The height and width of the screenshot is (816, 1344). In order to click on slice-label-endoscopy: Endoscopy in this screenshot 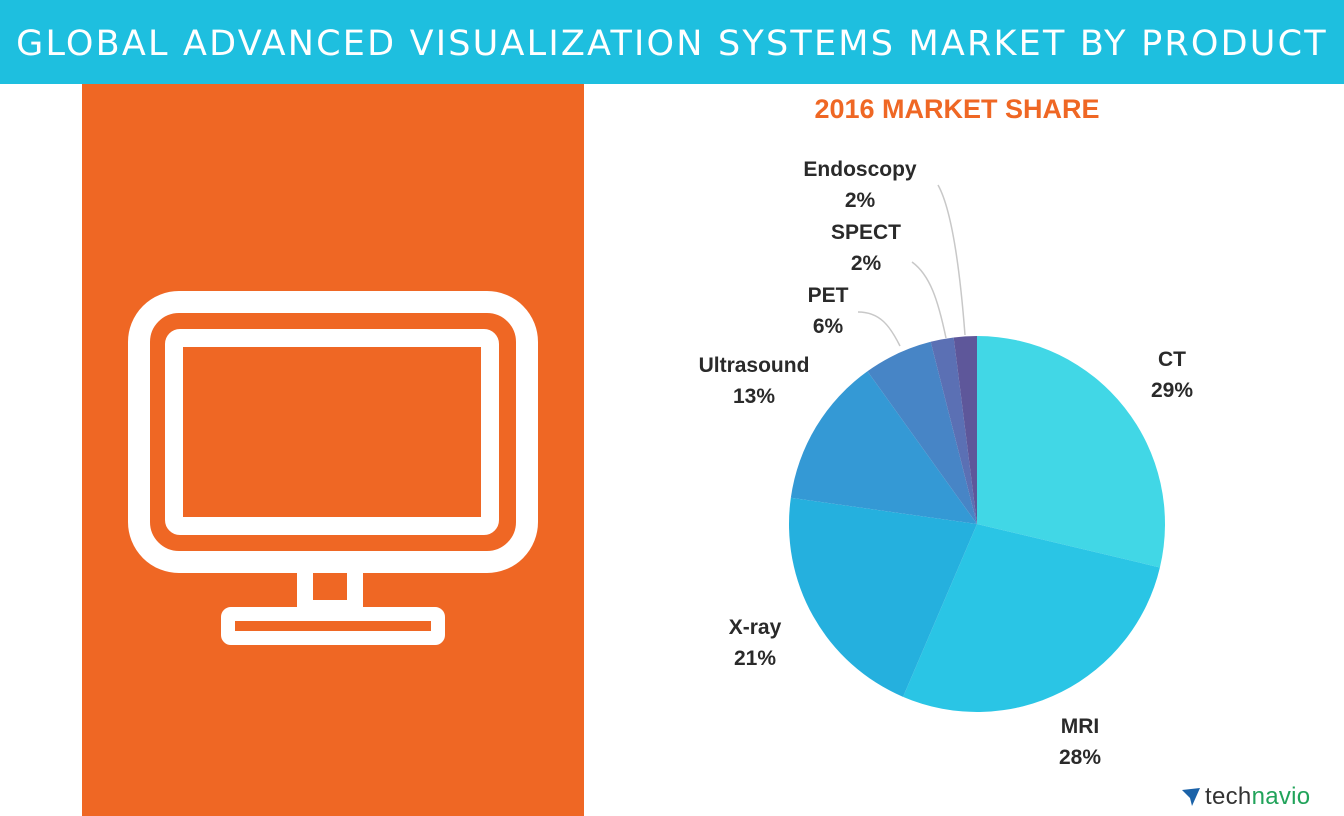, I will do `click(860, 169)`.